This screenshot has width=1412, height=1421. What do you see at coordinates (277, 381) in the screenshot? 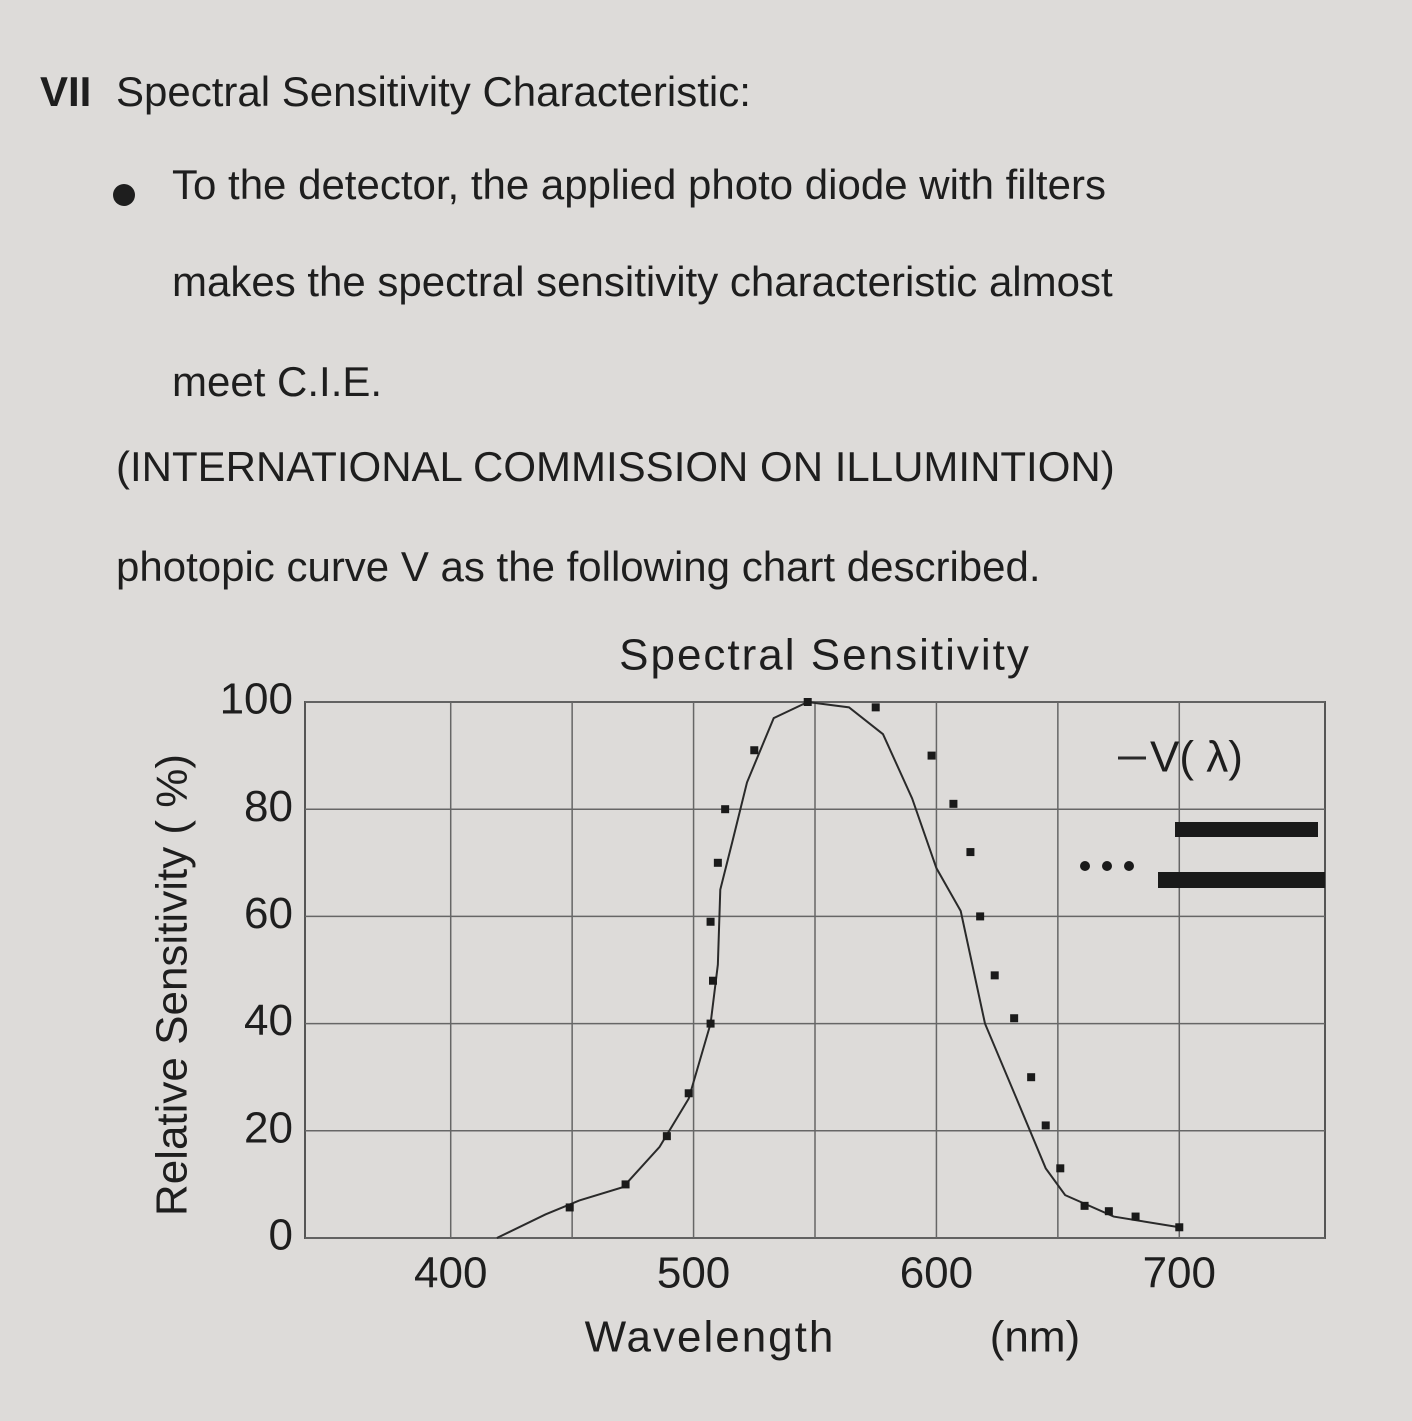
I see `paragraph-line: meet C.I.E.` at bounding box center [277, 381].